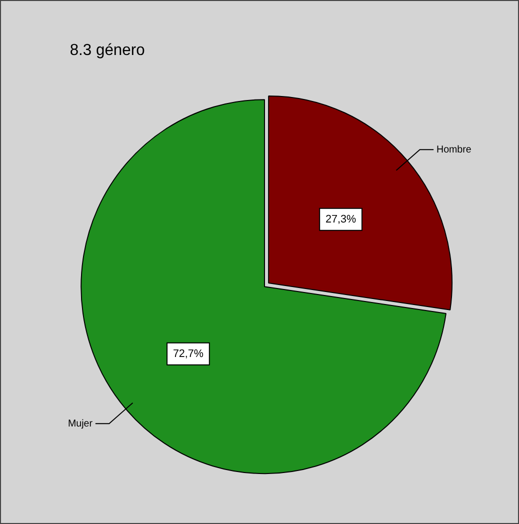 This screenshot has height=524, width=519. Describe the element at coordinates (341, 219) in the screenshot. I see `data-label: 27,3%` at that location.